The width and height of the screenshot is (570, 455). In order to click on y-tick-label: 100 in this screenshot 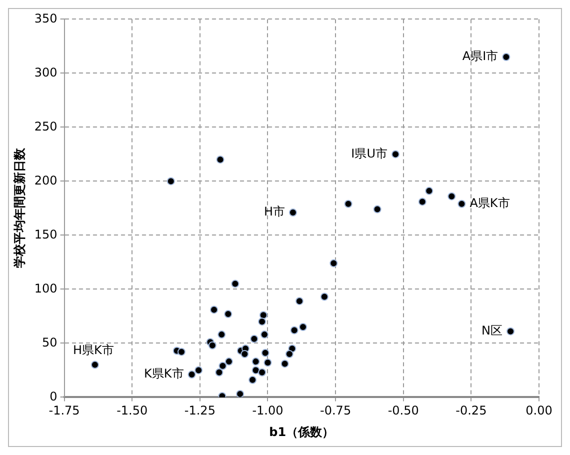, I will do `click(46, 288)`.